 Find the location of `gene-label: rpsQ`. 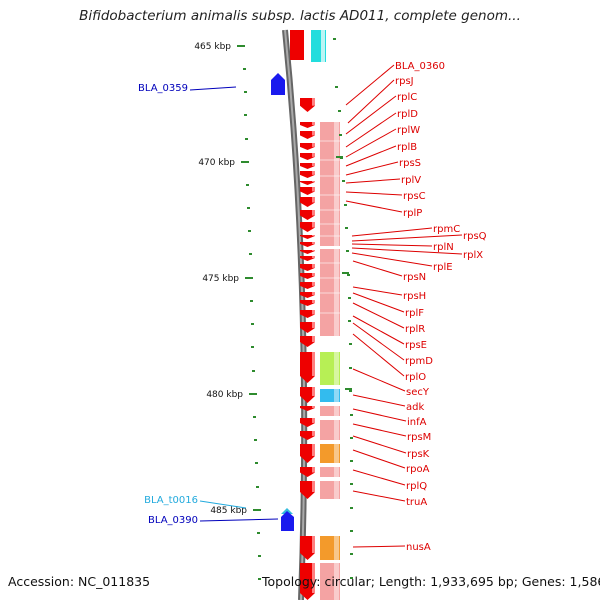

gene-label: rpsQ is located at coordinates (475, 236).